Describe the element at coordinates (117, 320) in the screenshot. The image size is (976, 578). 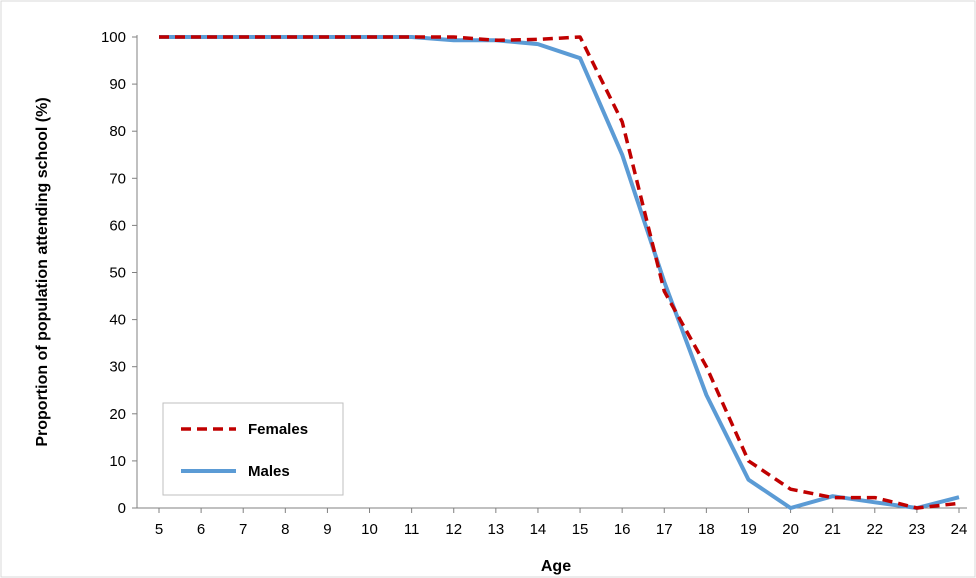
I see `y-tick-label: 40` at that location.